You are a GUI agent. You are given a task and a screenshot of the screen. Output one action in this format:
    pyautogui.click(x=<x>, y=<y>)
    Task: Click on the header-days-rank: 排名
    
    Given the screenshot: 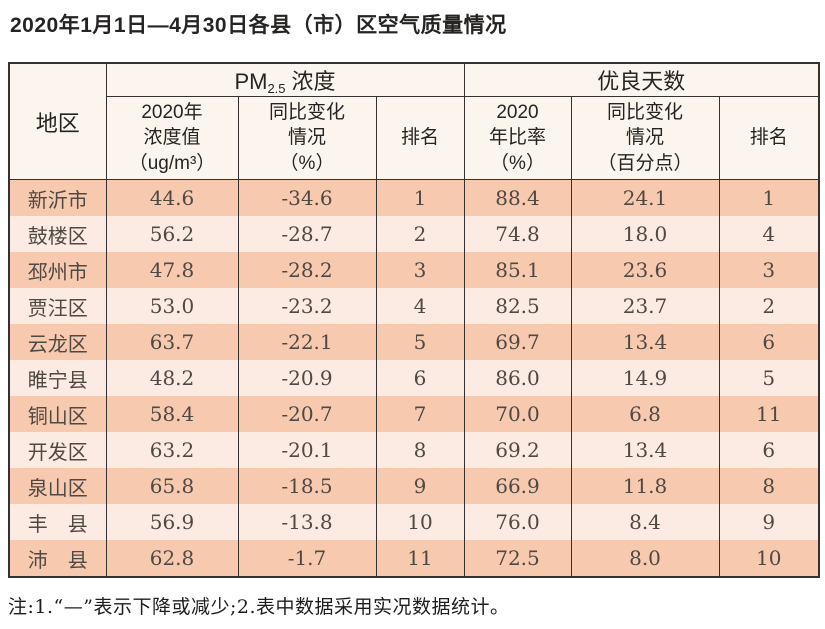 What is the action you would take?
    pyautogui.click(x=769, y=138)
    